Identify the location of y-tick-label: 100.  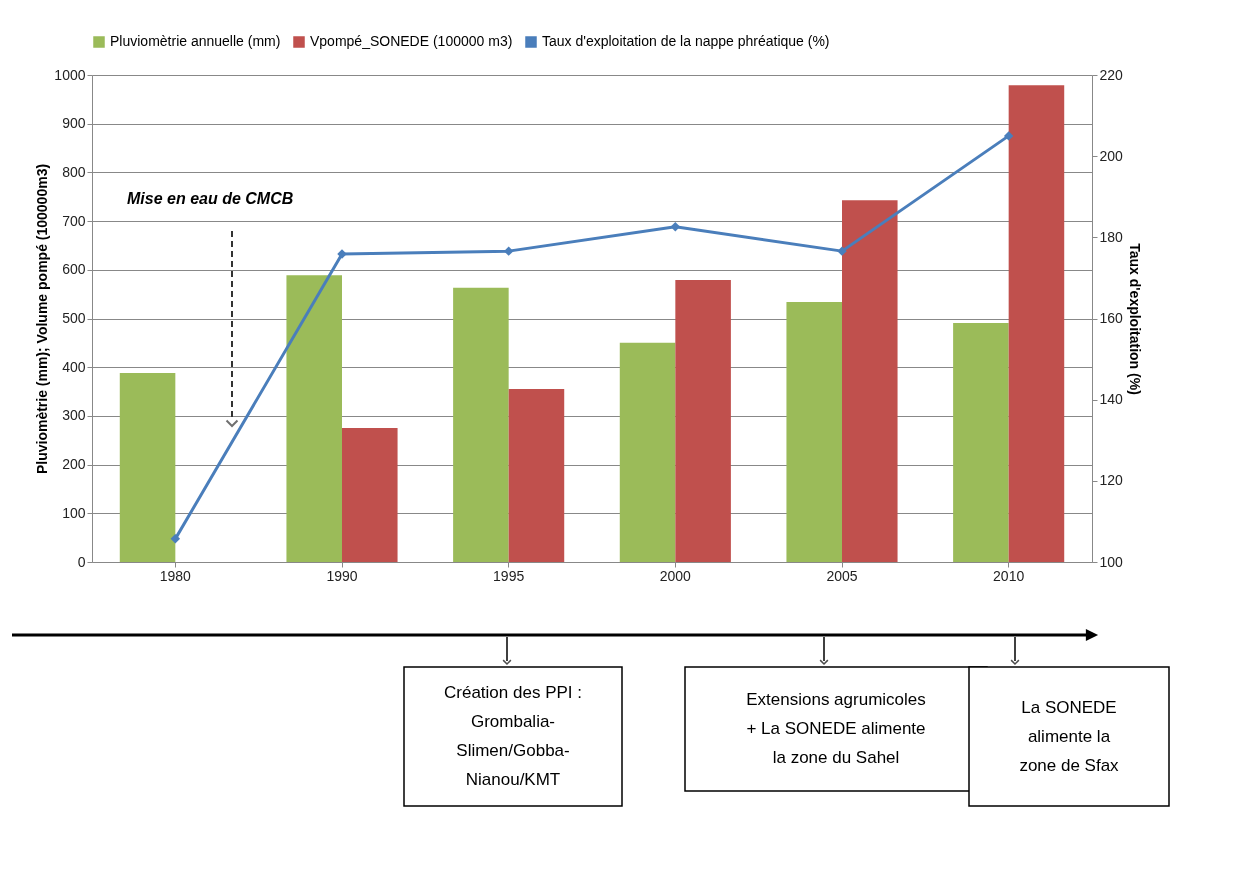
(74, 512).